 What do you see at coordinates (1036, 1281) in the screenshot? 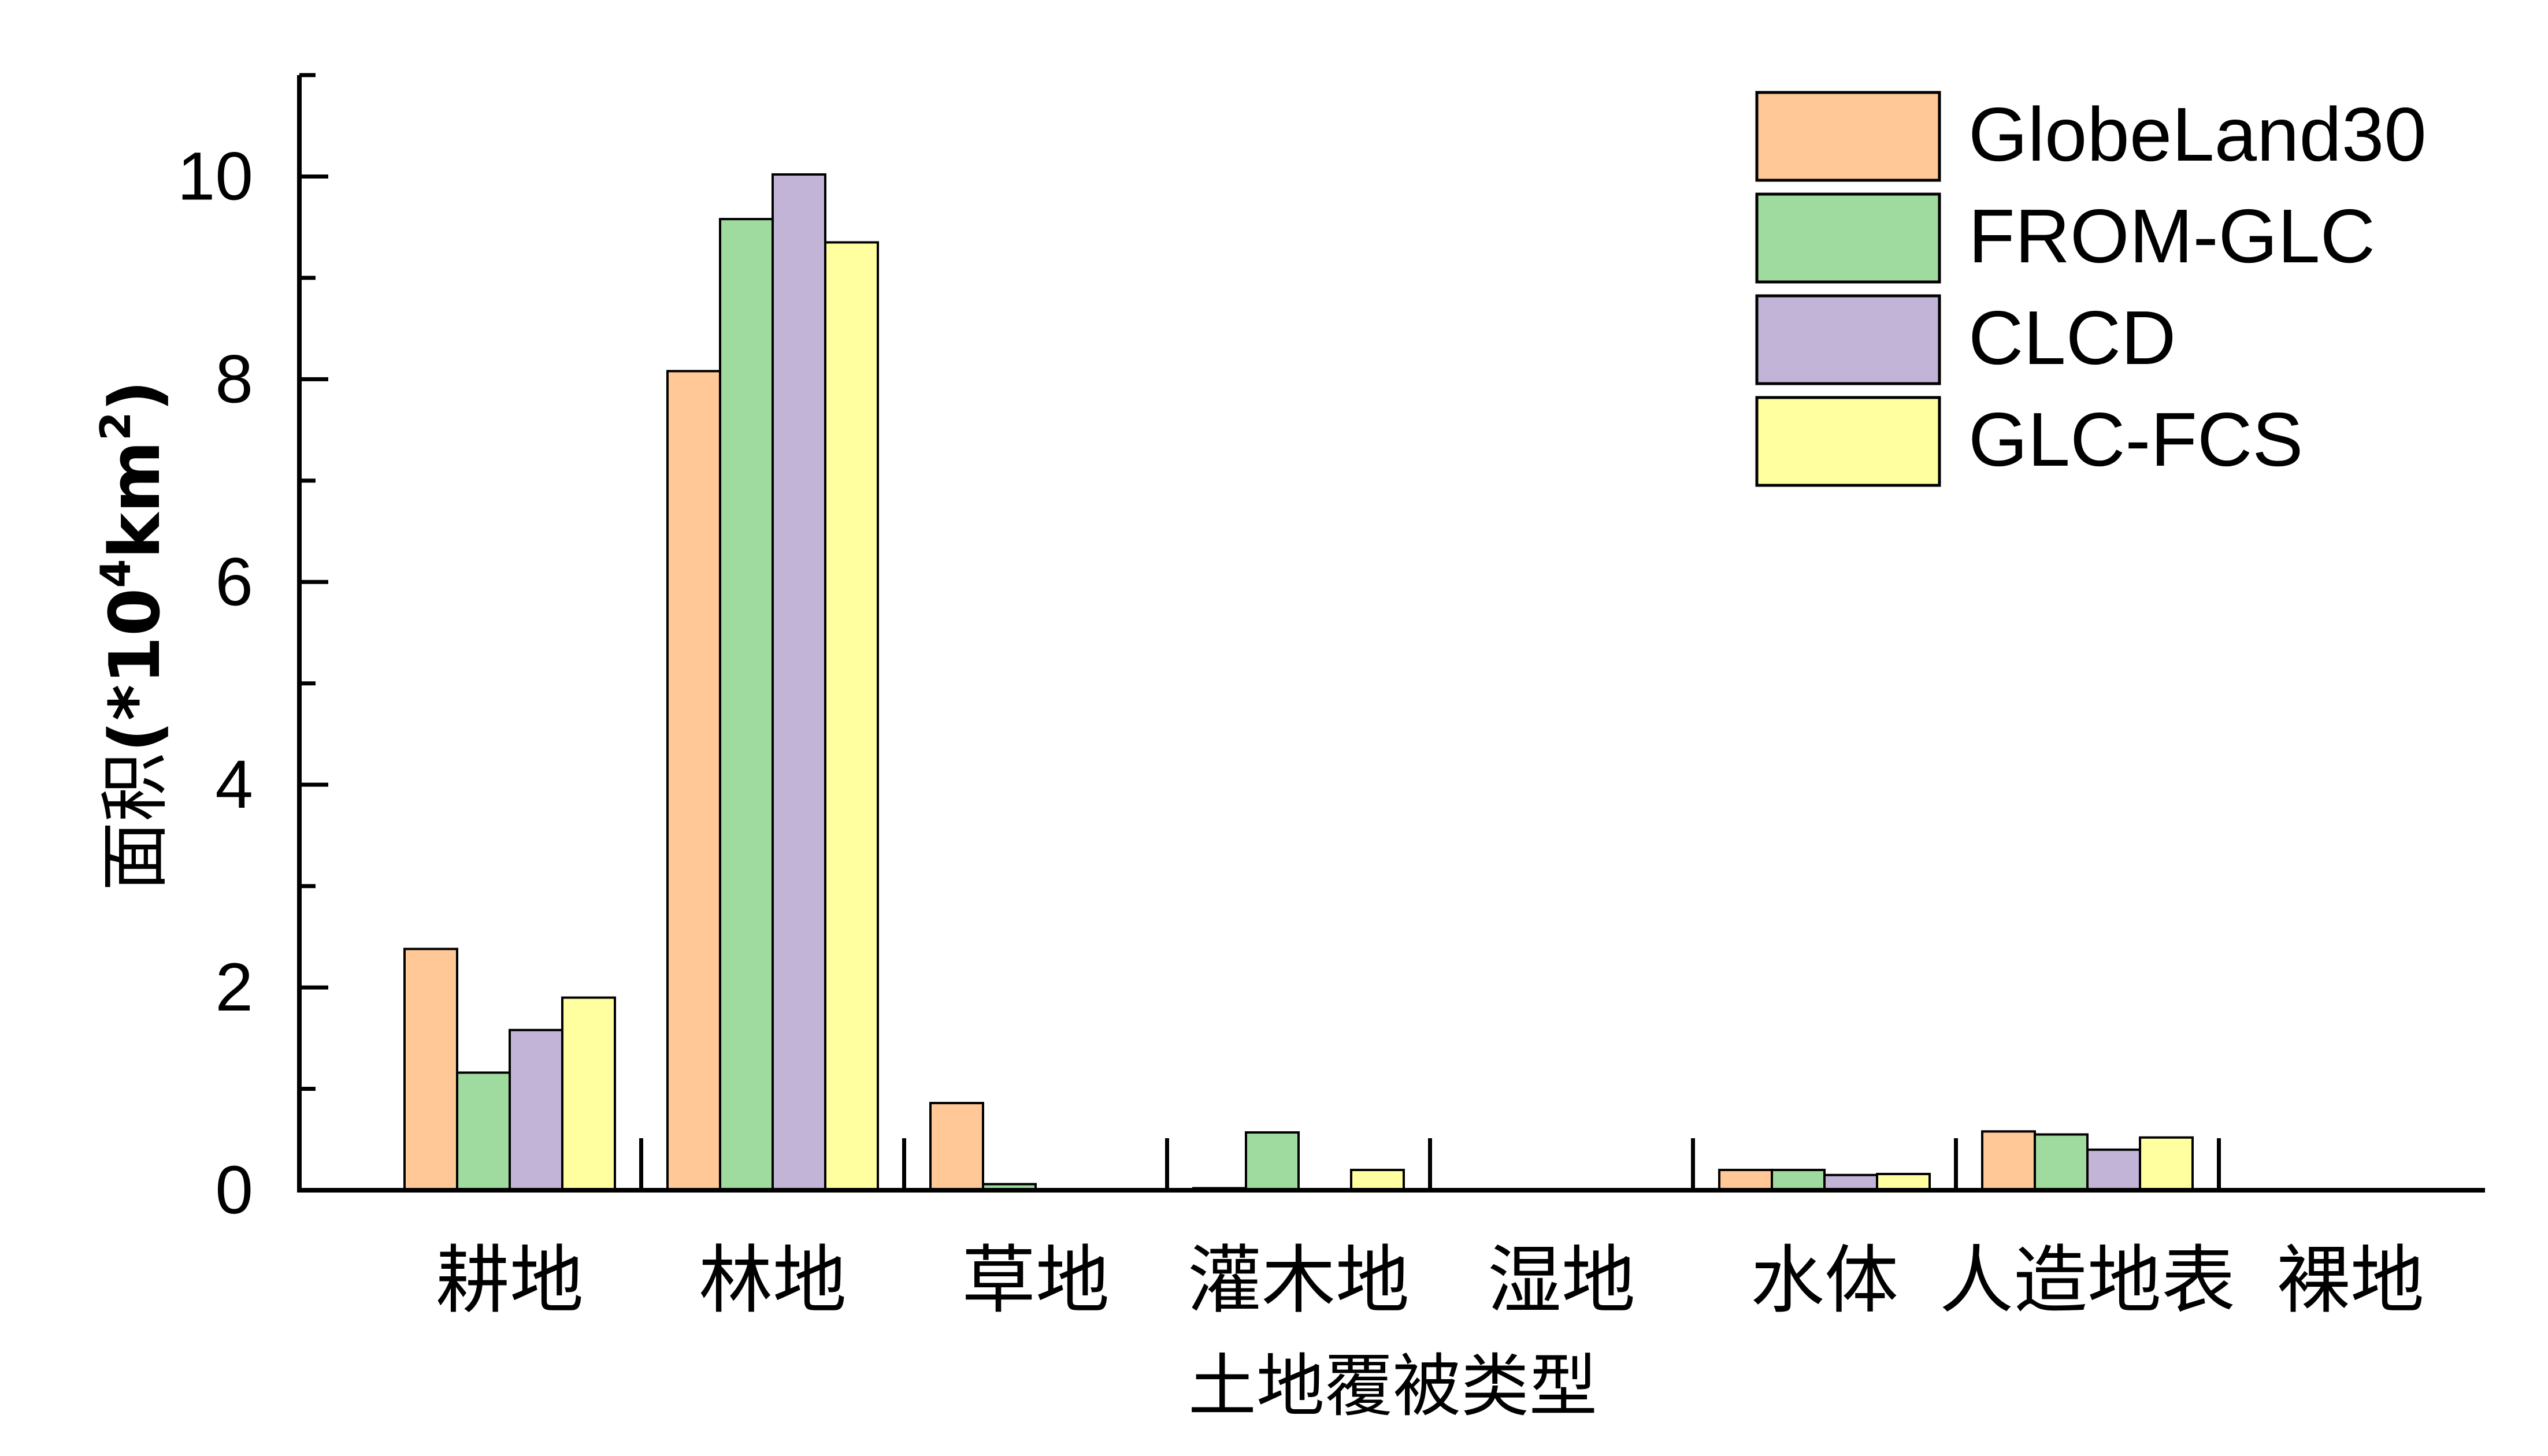
I see `x-tick-label: 草地` at bounding box center [1036, 1281].